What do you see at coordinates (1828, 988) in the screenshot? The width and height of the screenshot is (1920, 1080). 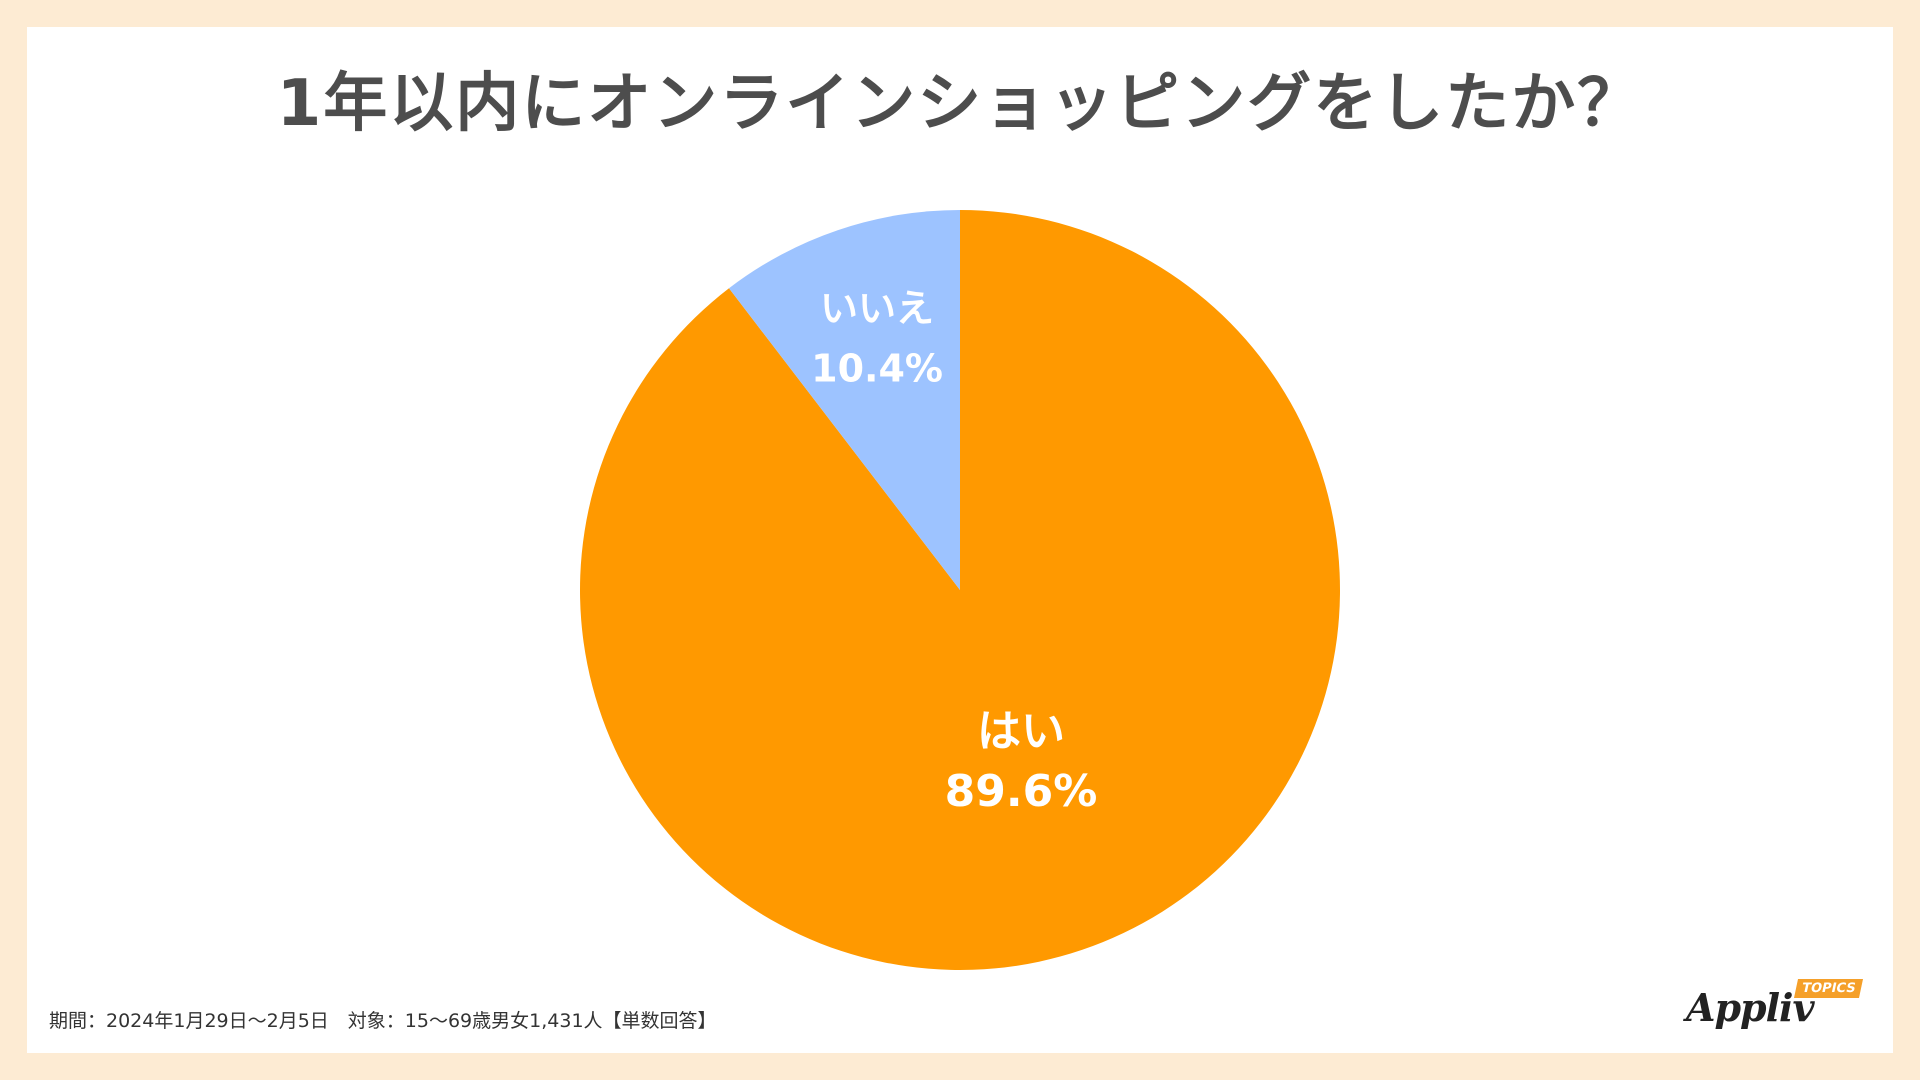 I see `logo-badge: TOPICS` at bounding box center [1828, 988].